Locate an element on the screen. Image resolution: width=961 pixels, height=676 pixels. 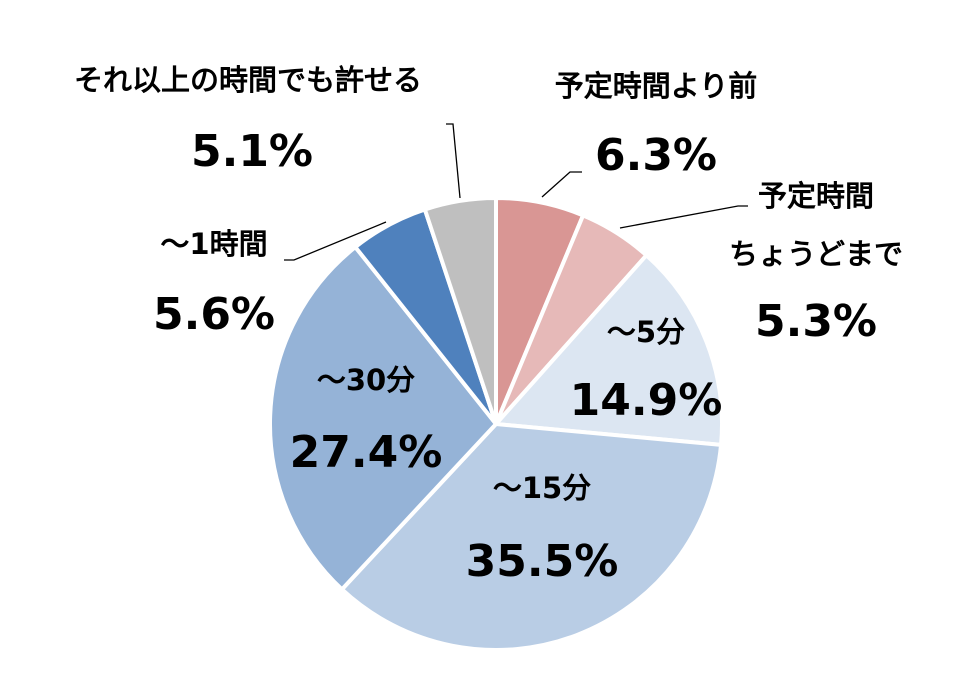
leader-lines-layer is located at coordinates (516, 192).